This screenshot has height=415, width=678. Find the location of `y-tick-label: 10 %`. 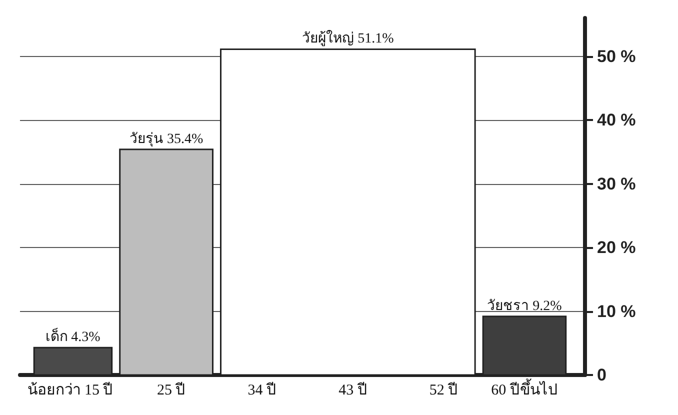

y-tick-label: 10 % is located at coordinates (616, 311).